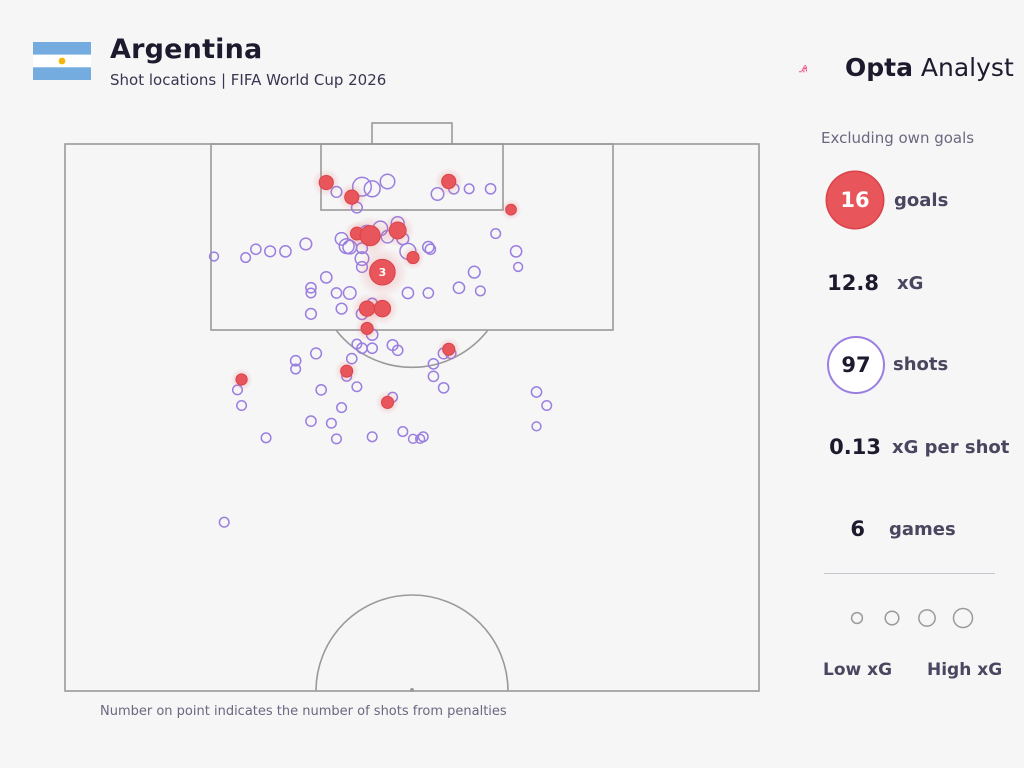  I want to click on page-subtitle: Shot locations | FIFA World Cup 2026, so click(248, 80).